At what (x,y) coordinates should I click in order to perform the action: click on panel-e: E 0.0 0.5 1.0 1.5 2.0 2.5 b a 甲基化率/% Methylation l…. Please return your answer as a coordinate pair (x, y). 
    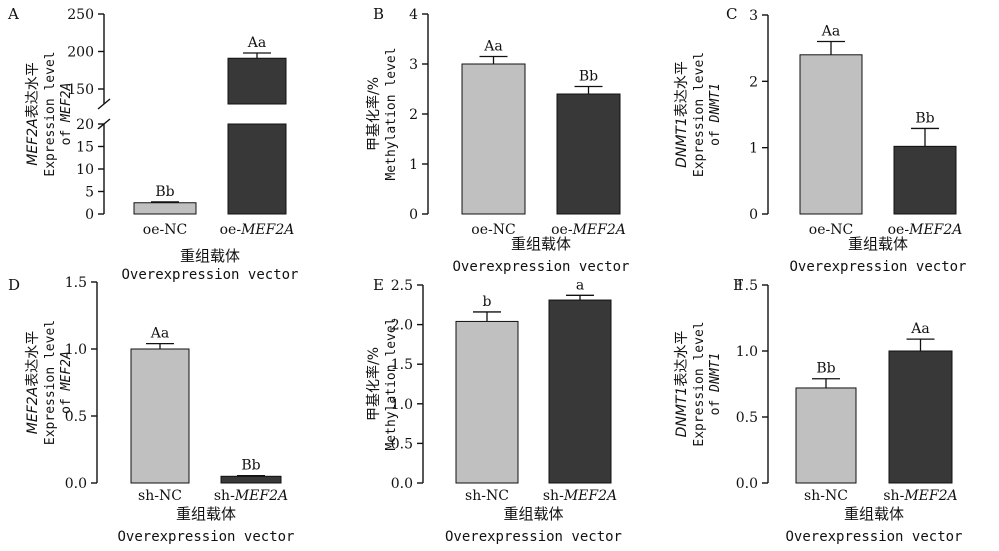
    Looking at the image, I should click on (493, 410).